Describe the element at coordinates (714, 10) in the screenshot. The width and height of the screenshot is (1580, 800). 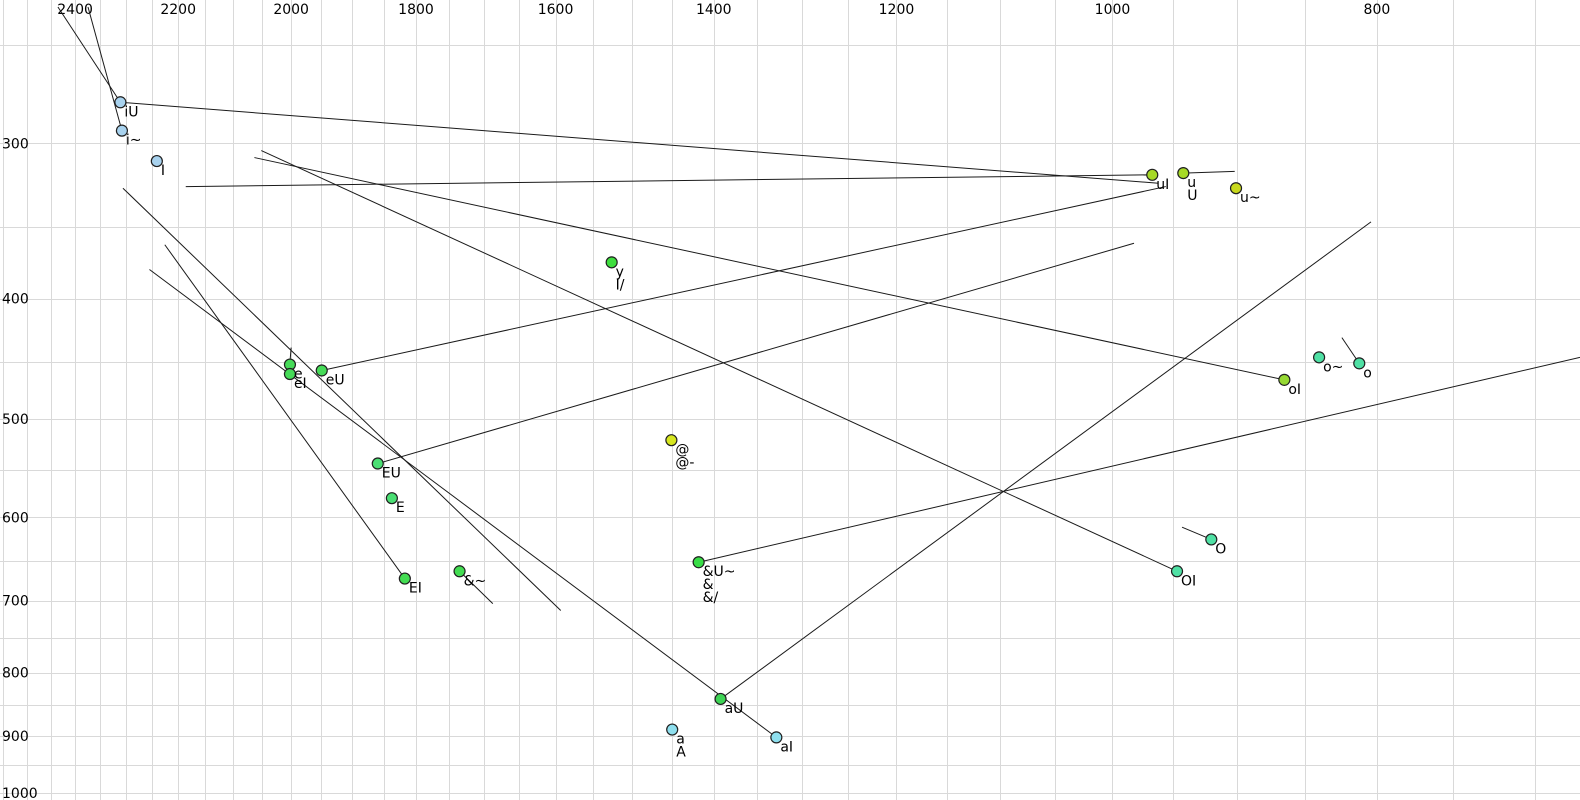
I see `x-tick-label: 1400` at that location.